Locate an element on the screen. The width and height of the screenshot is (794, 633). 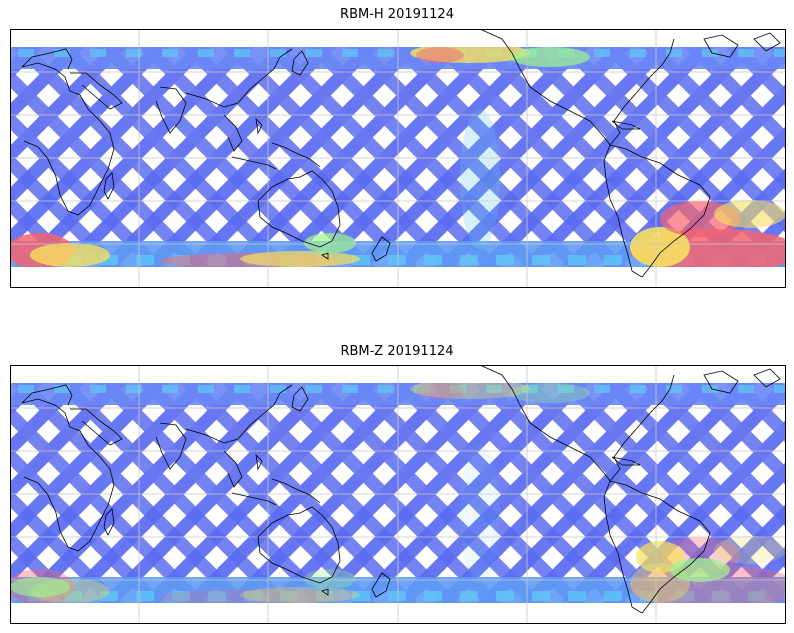
panel-title-rbm-z: RBM-Z 20191124 is located at coordinates (397, 351).